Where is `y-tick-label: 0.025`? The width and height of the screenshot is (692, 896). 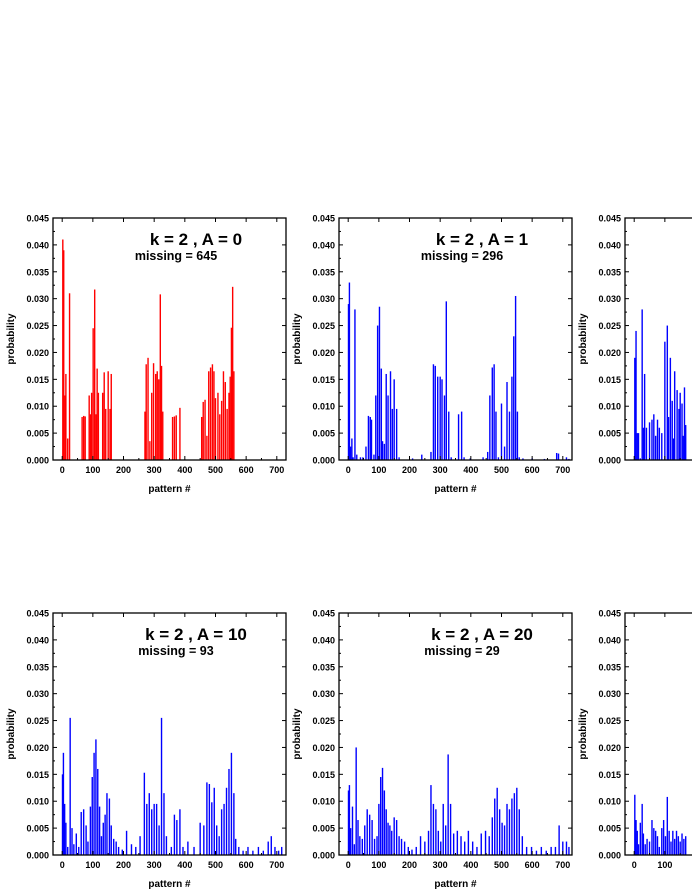
y-tick-label: 0.025 is located at coordinates (609, 326).